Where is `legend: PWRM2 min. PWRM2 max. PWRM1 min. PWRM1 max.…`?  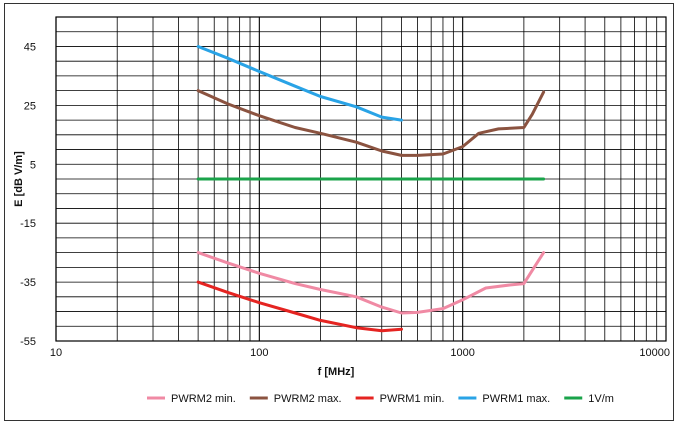
legend: PWRM2 min. PWRM2 max. PWRM1 min. PWRM1 max.… is located at coordinates (380, 399).